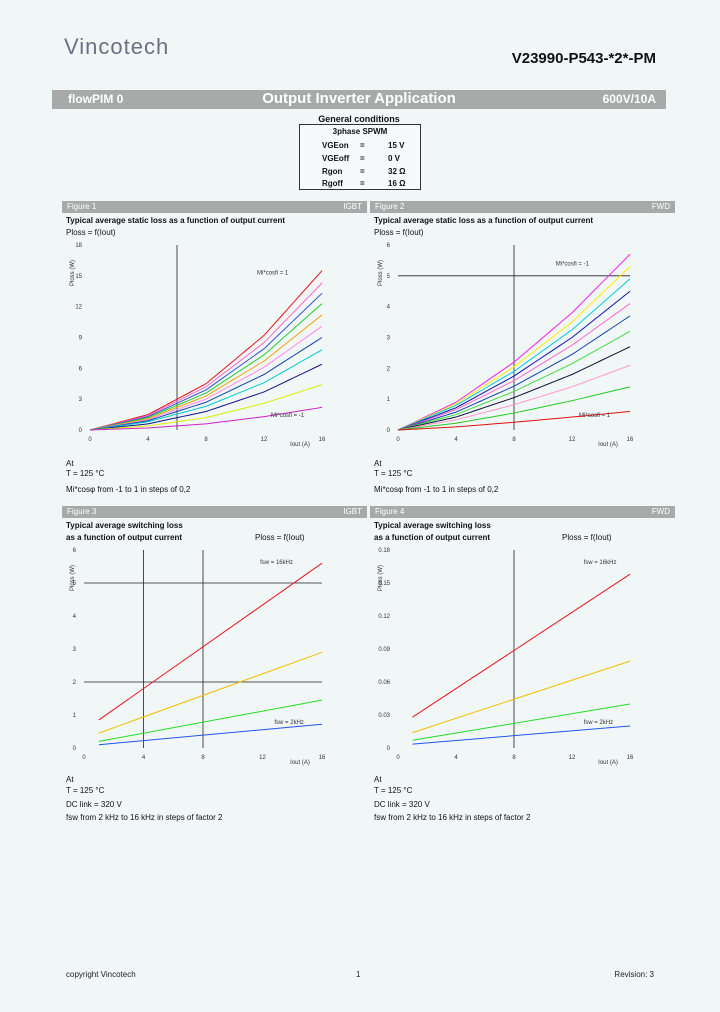 This screenshot has width=720, height=1012. What do you see at coordinates (384, 617) in the screenshot?
I see `y-tick-label: 0.12` at bounding box center [384, 617].